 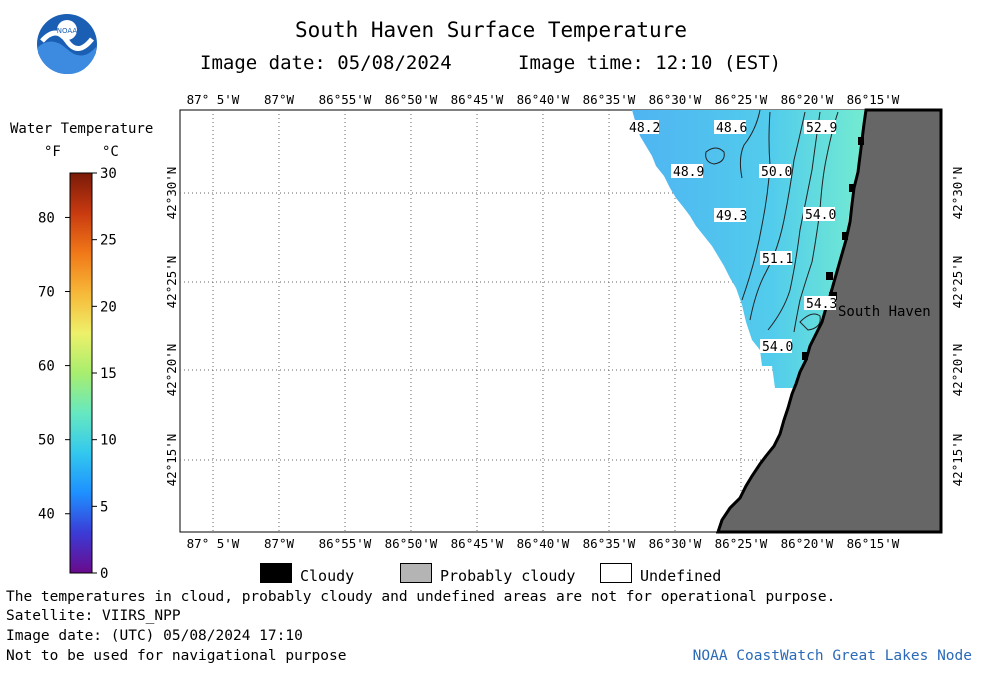 What do you see at coordinates (327, 576) in the screenshot?
I see `cloudy-label: Cloudy` at bounding box center [327, 576].